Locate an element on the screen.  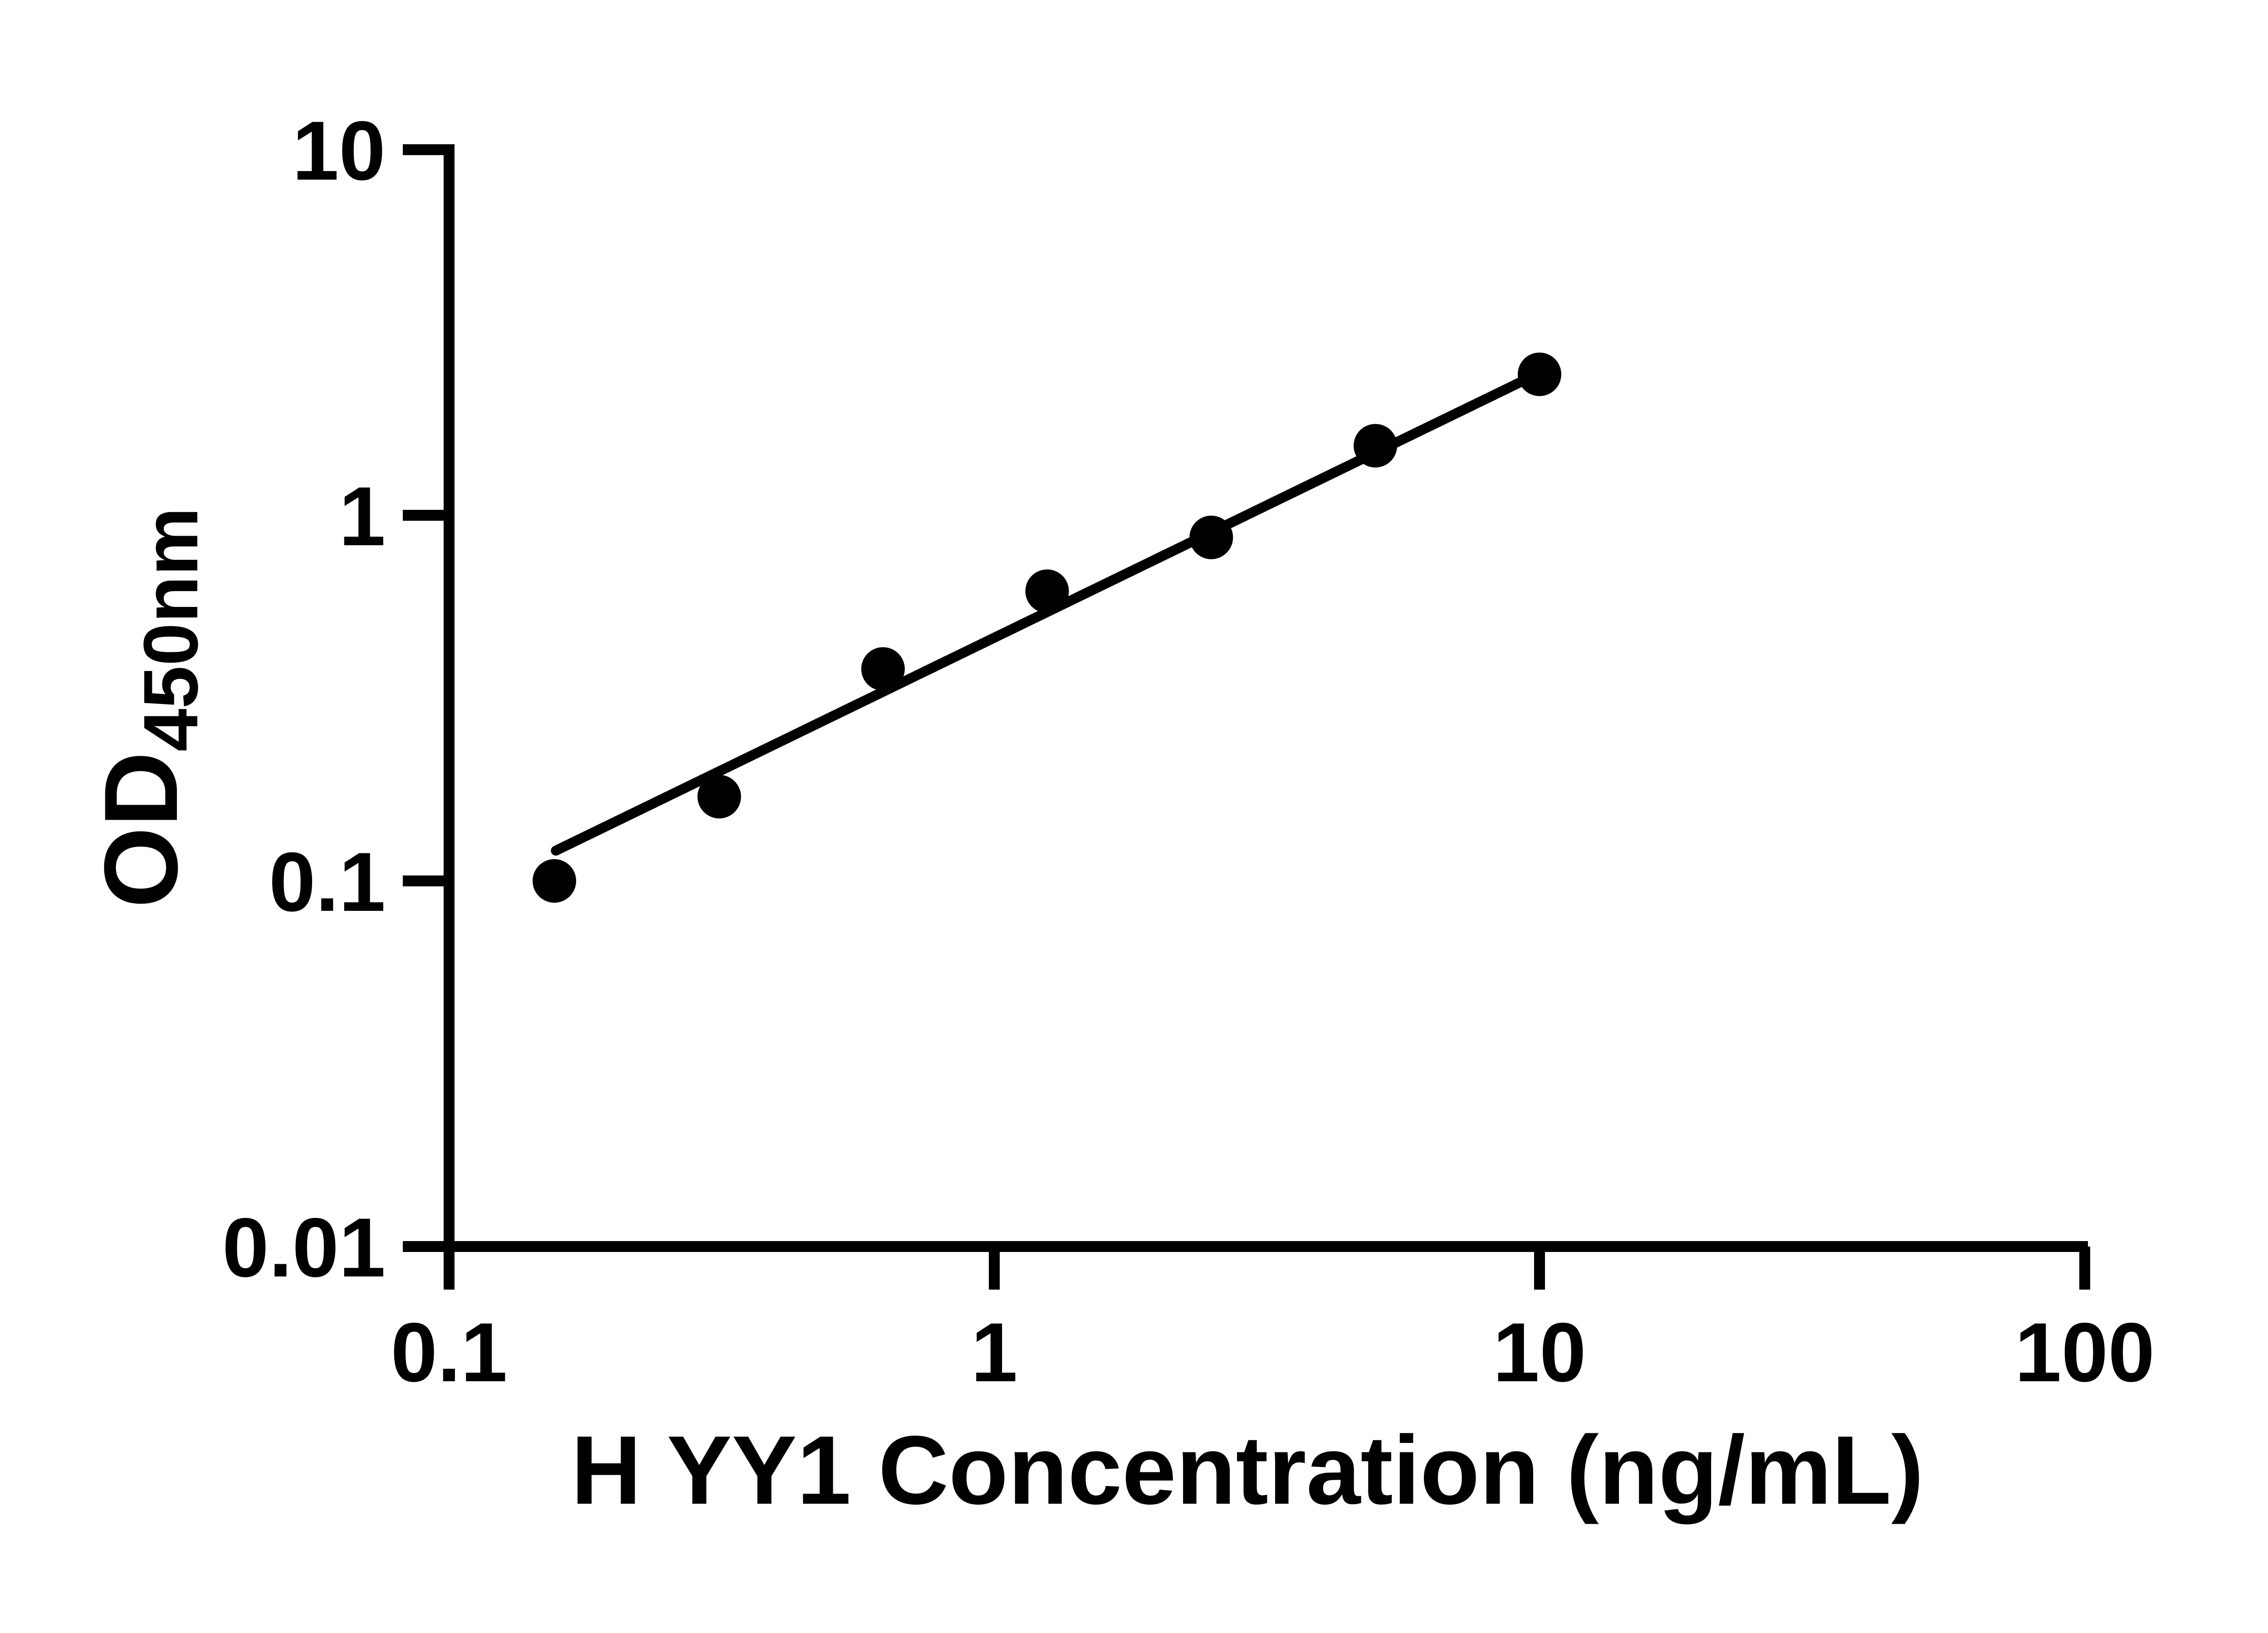
y-axis-title-subscript: 450nm is located at coordinates (171, 629).